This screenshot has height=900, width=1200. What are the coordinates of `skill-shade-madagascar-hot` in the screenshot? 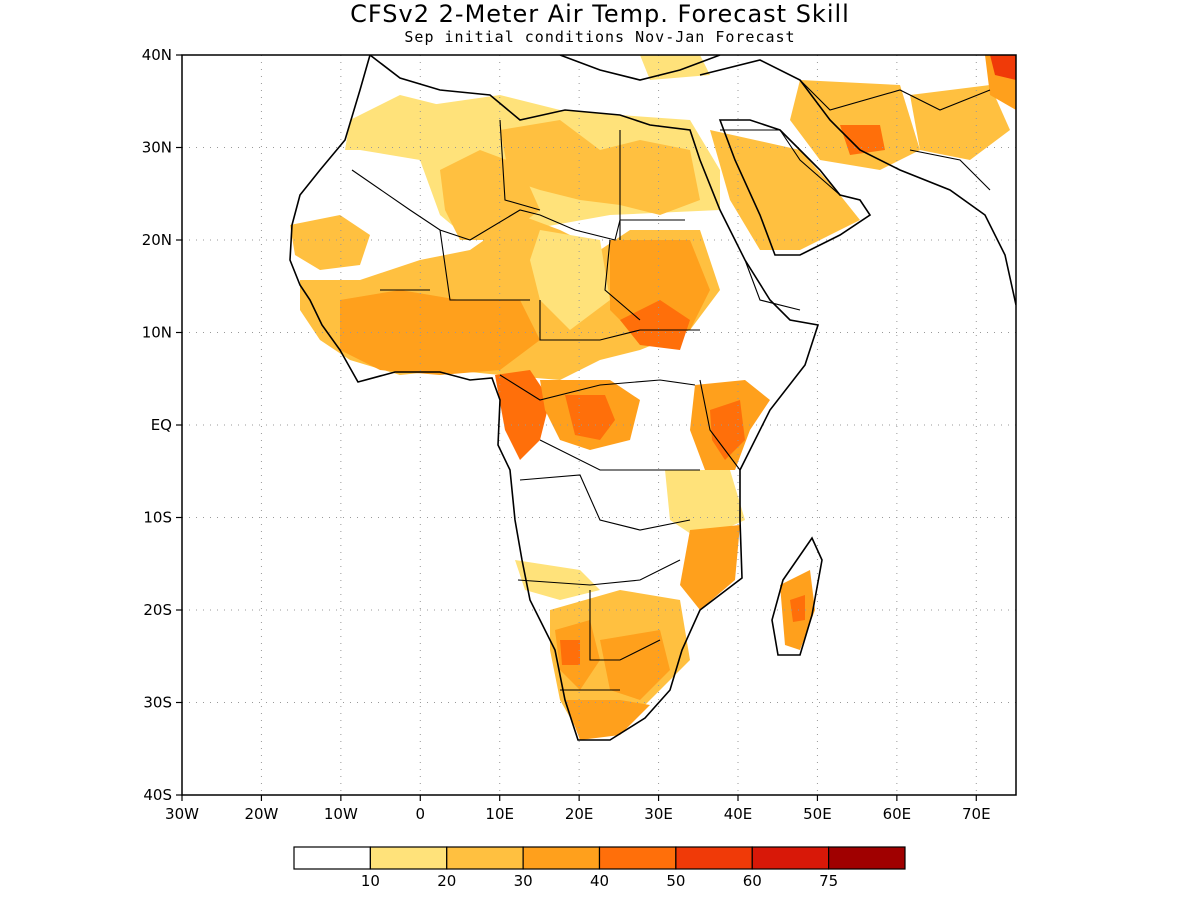 It's located at (797, 608).